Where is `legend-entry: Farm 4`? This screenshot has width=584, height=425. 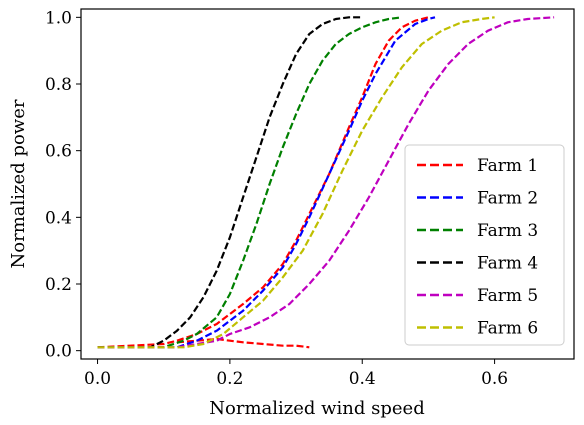 legend-entry: Farm 4 is located at coordinates (507, 264).